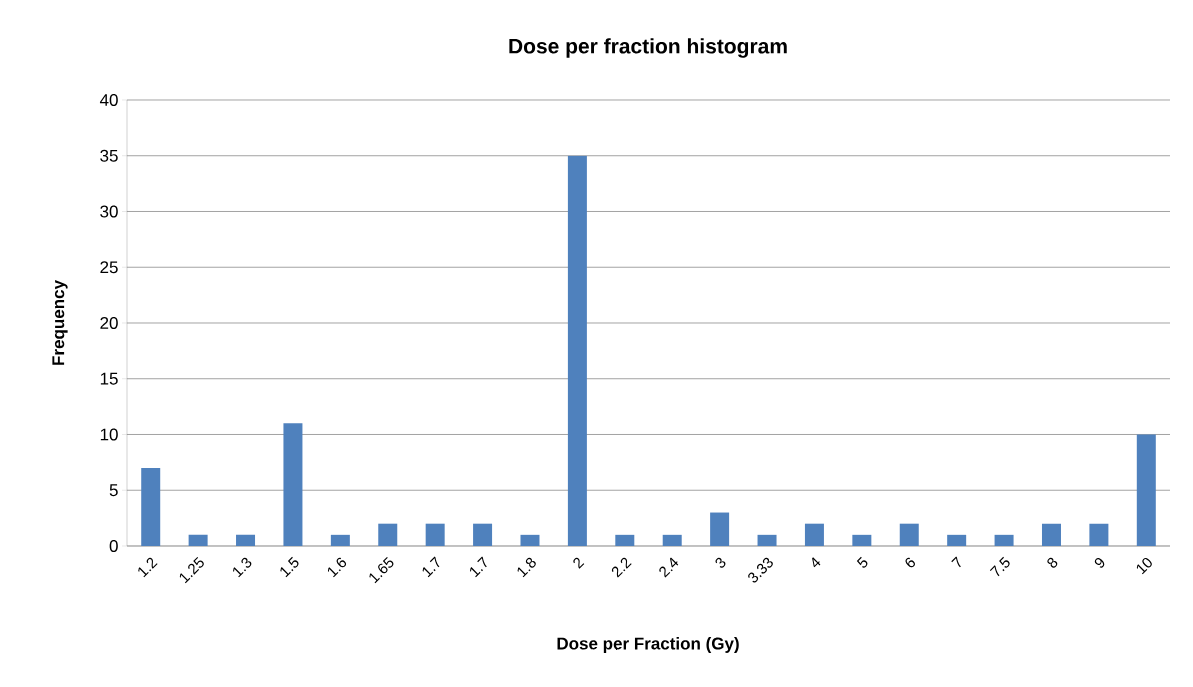 The image size is (1193, 687). Describe the element at coordinates (999, 566) in the screenshot. I see `x-tick-label: 7.5` at that location.